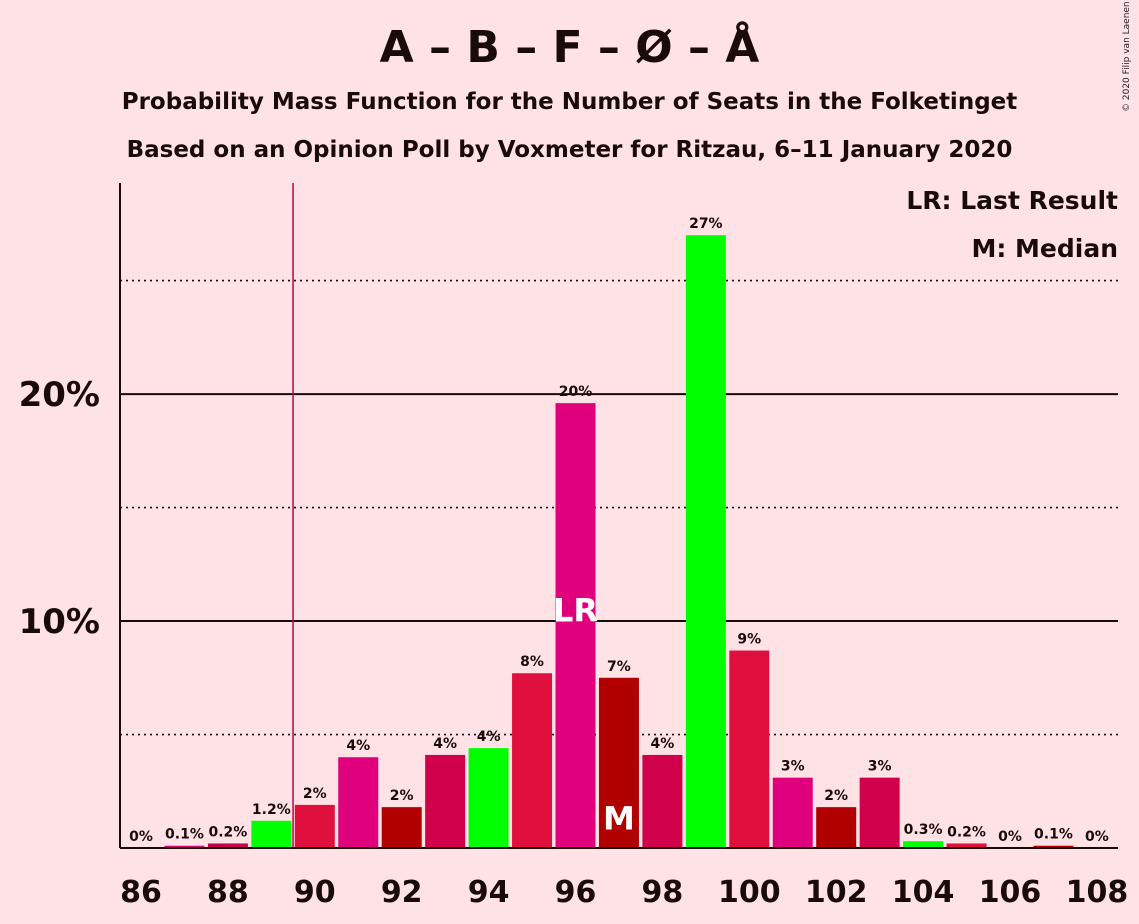  I want to click on bar-label-108: 0%, so click(1097, 837).